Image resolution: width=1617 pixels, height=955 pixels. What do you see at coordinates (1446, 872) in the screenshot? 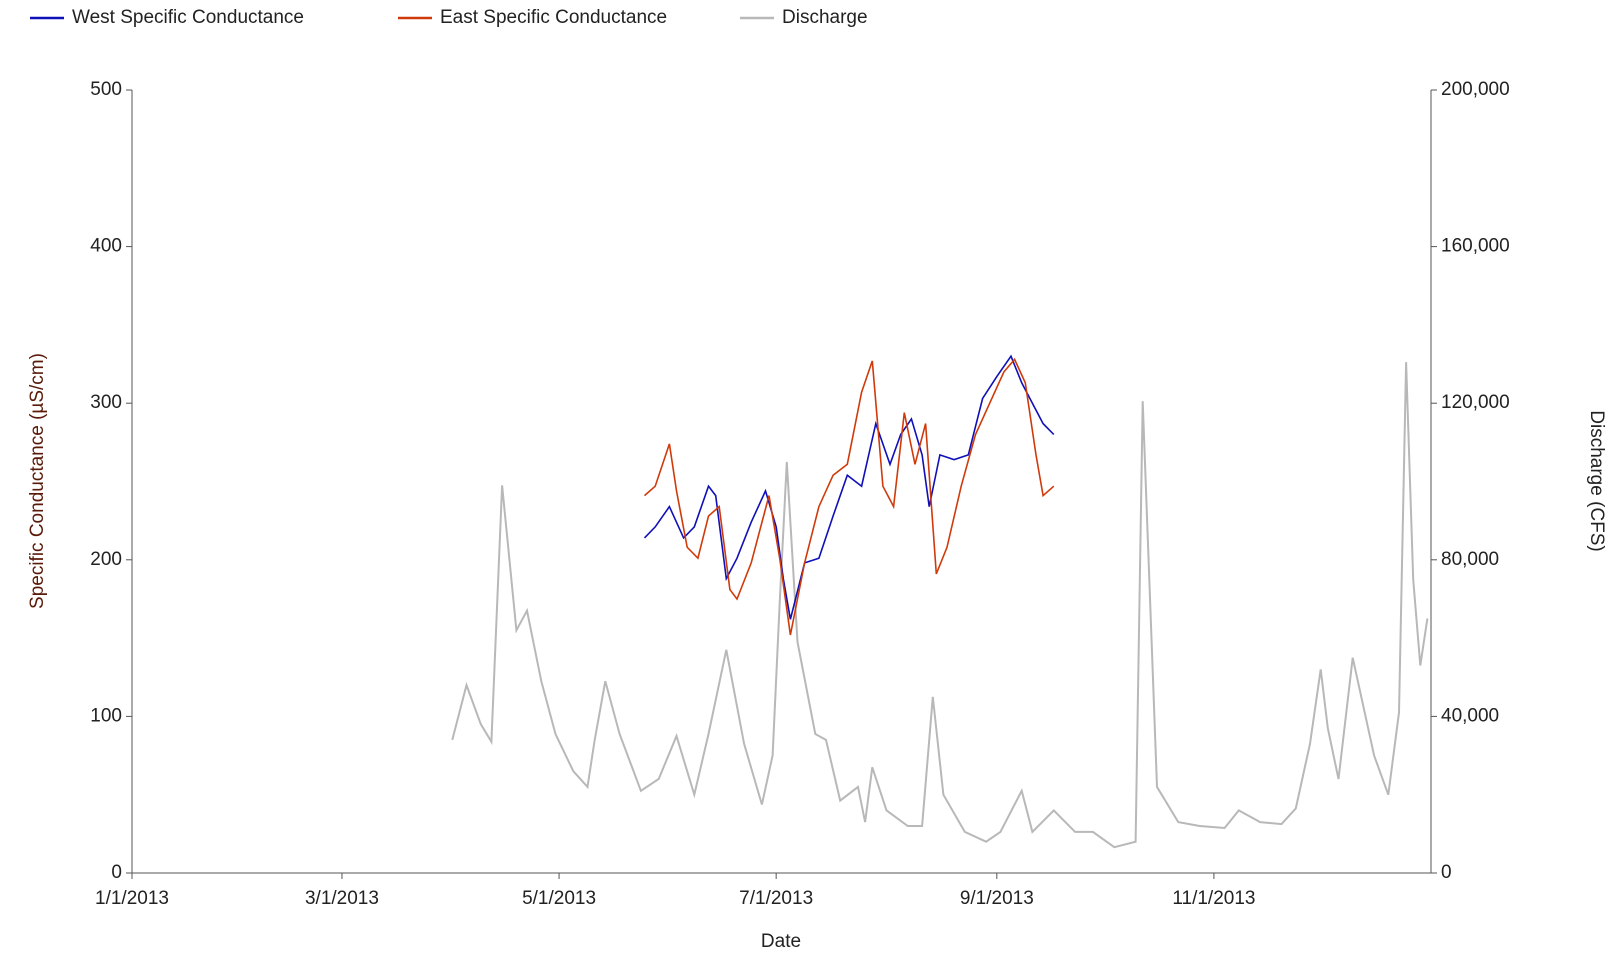
I see `y2-tick-label: 0` at bounding box center [1446, 872].